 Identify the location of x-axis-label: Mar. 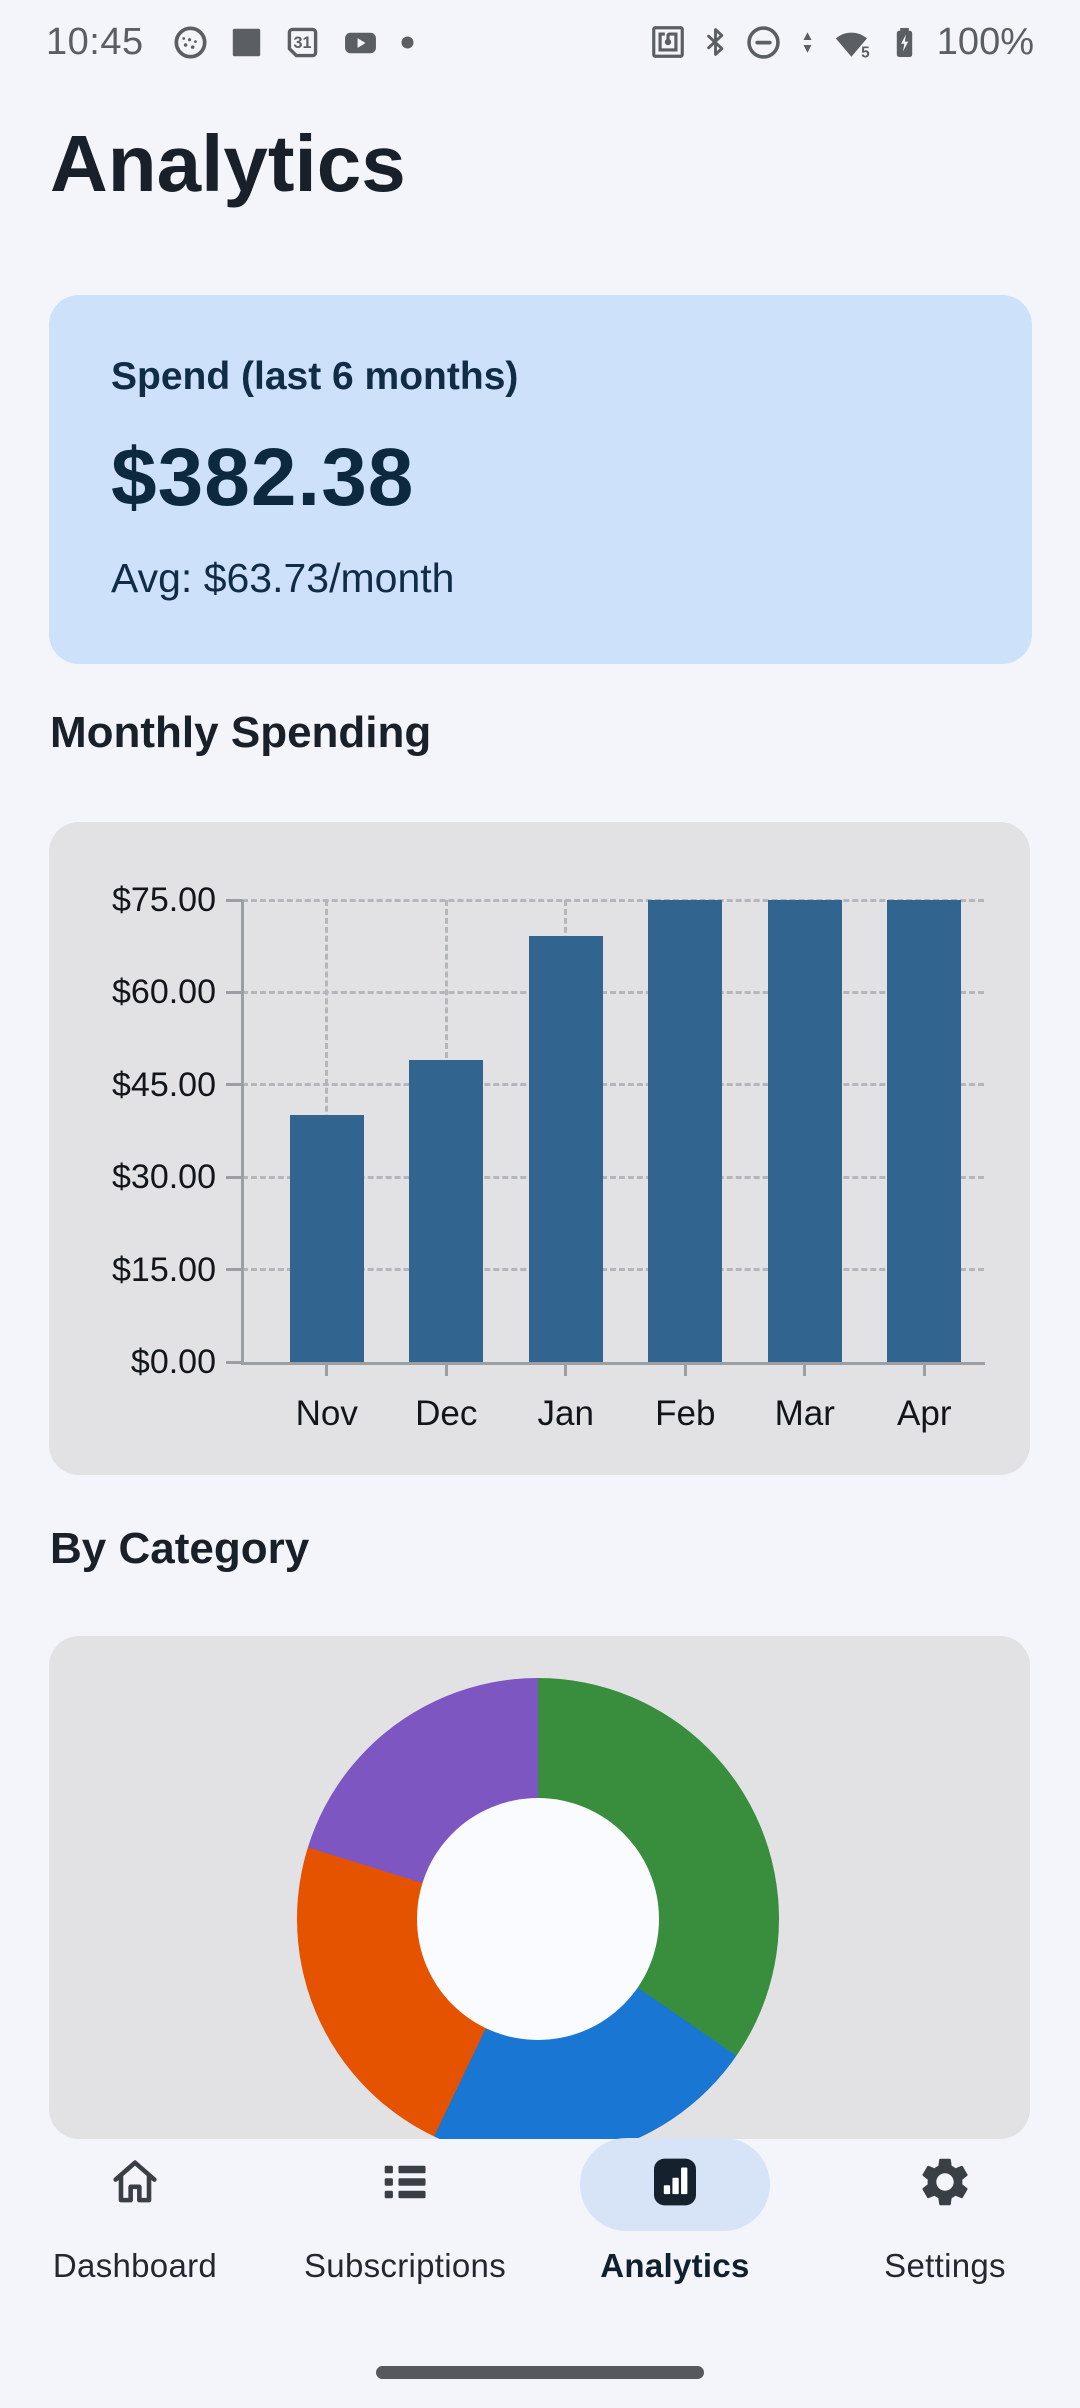
(804, 1413).